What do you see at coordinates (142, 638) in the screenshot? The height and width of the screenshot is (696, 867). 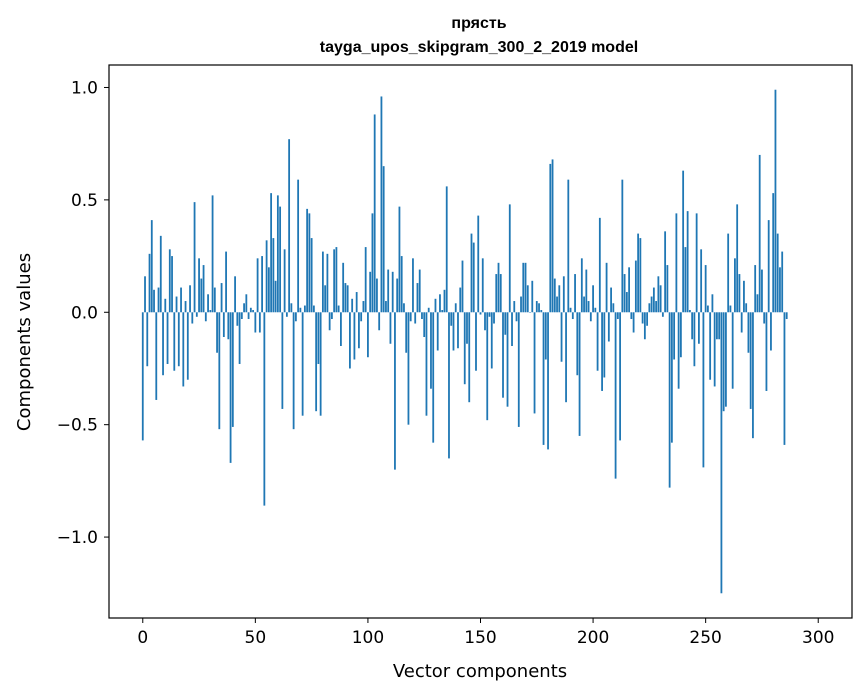 I see `x-tick-label: 0` at bounding box center [142, 638].